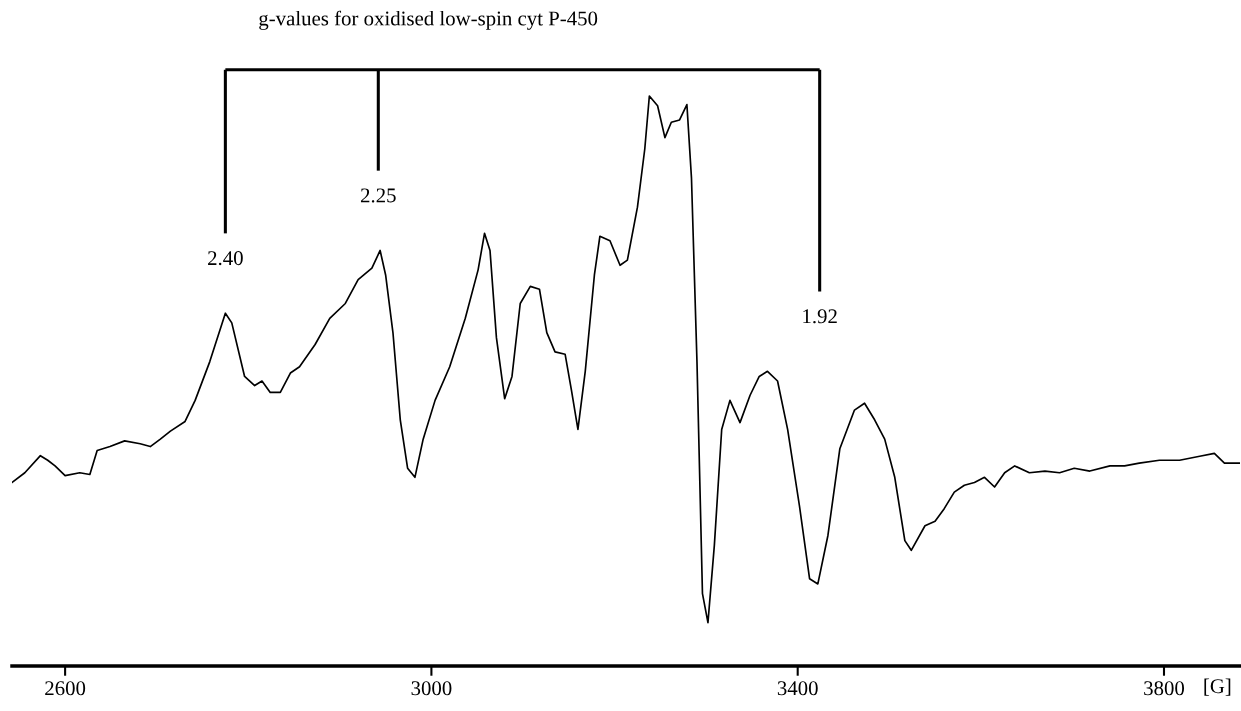  What do you see at coordinates (1164, 688) in the screenshot?
I see `x-tick-label: 3800` at bounding box center [1164, 688].